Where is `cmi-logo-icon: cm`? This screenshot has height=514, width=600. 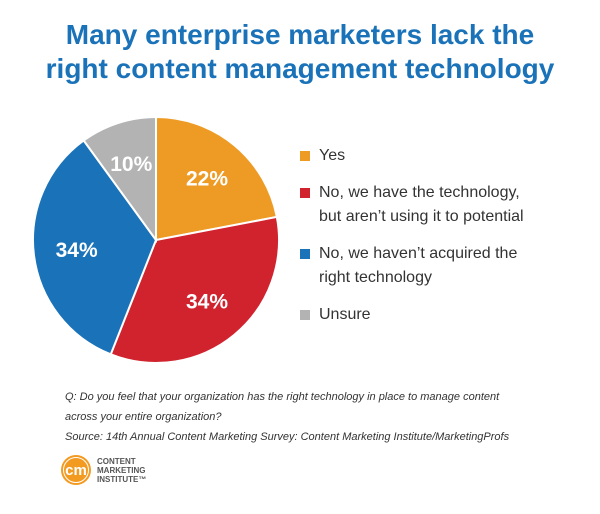 cmi-logo-icon: cm is located at coordinates (76, 470).